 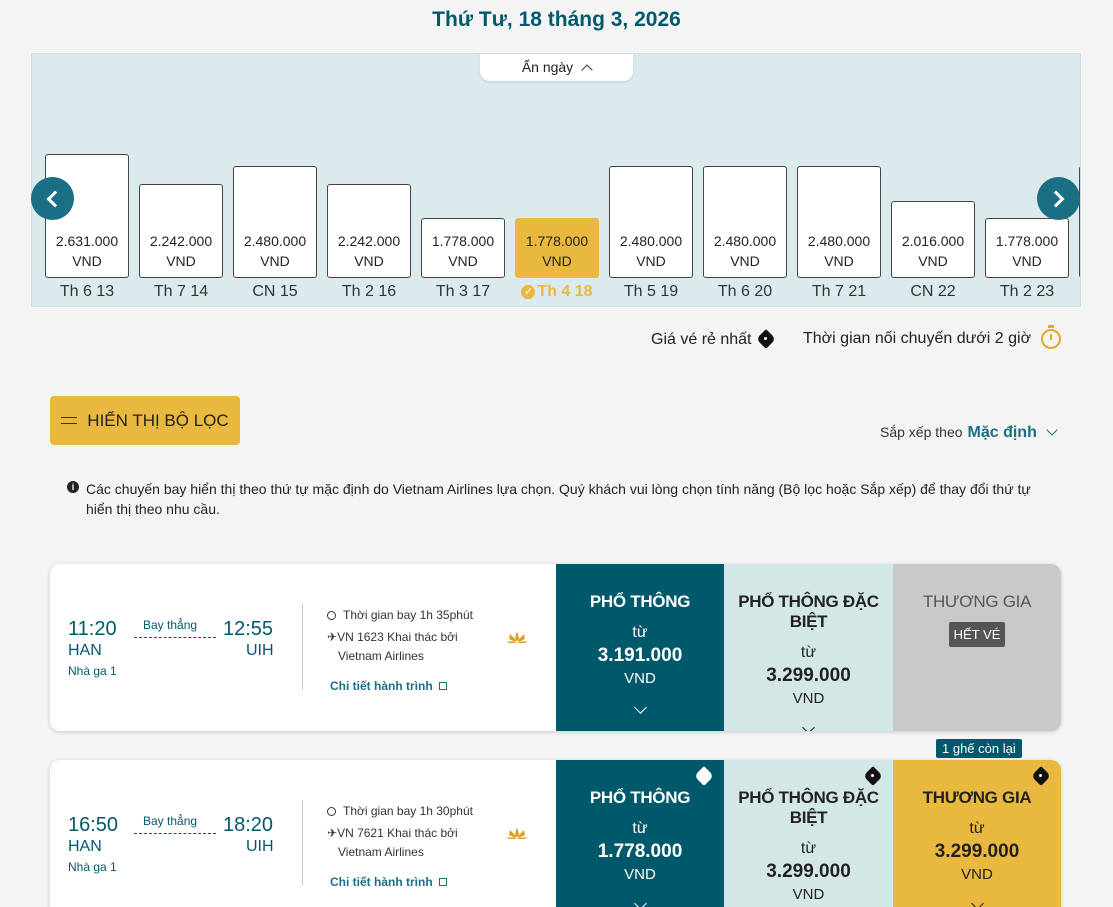 I want to click on departure-code: HAN, so click(x=85, y=650).